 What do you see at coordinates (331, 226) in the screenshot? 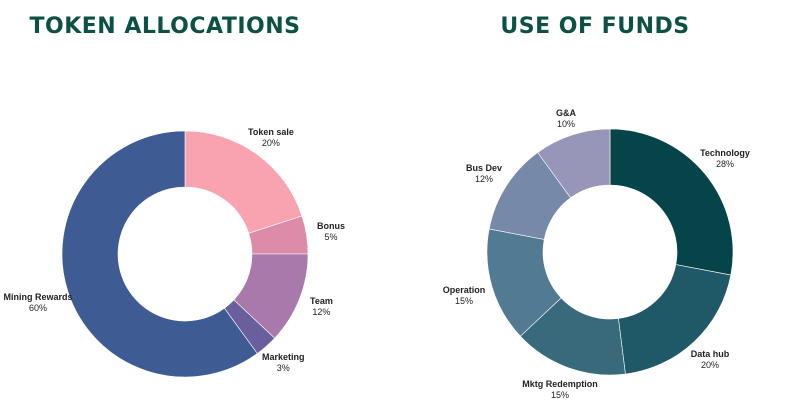
I see `label-bonus: Bonus` at bounding box center [331, 226].